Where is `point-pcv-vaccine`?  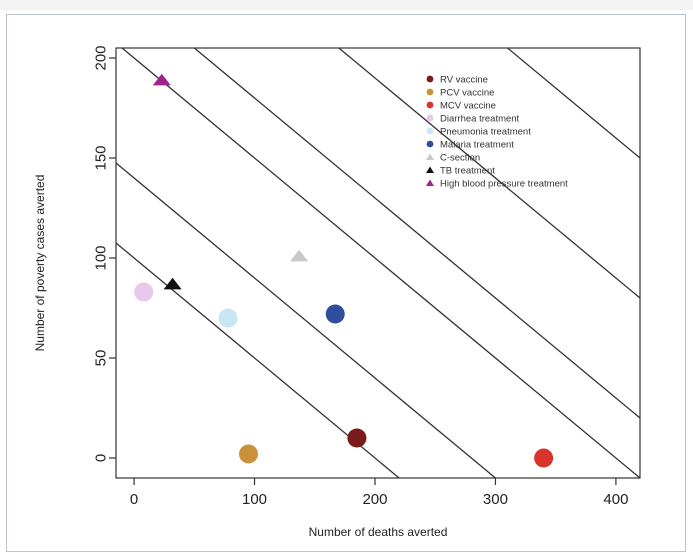 point-pcv-vaccine is located at coordinates (249, 454).